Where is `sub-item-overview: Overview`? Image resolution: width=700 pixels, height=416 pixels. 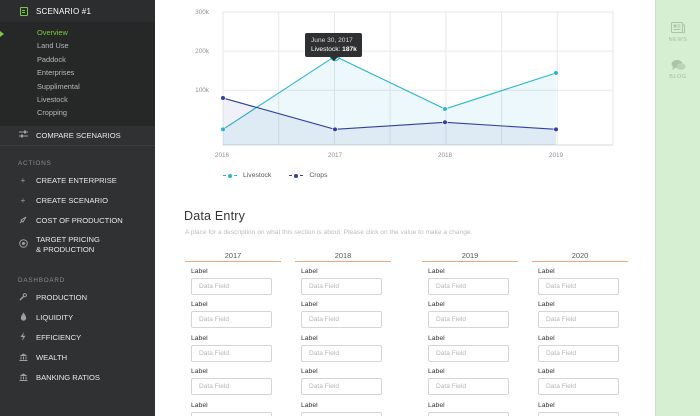
sub-item-overview: Overview is located at coordinates (77, 32).